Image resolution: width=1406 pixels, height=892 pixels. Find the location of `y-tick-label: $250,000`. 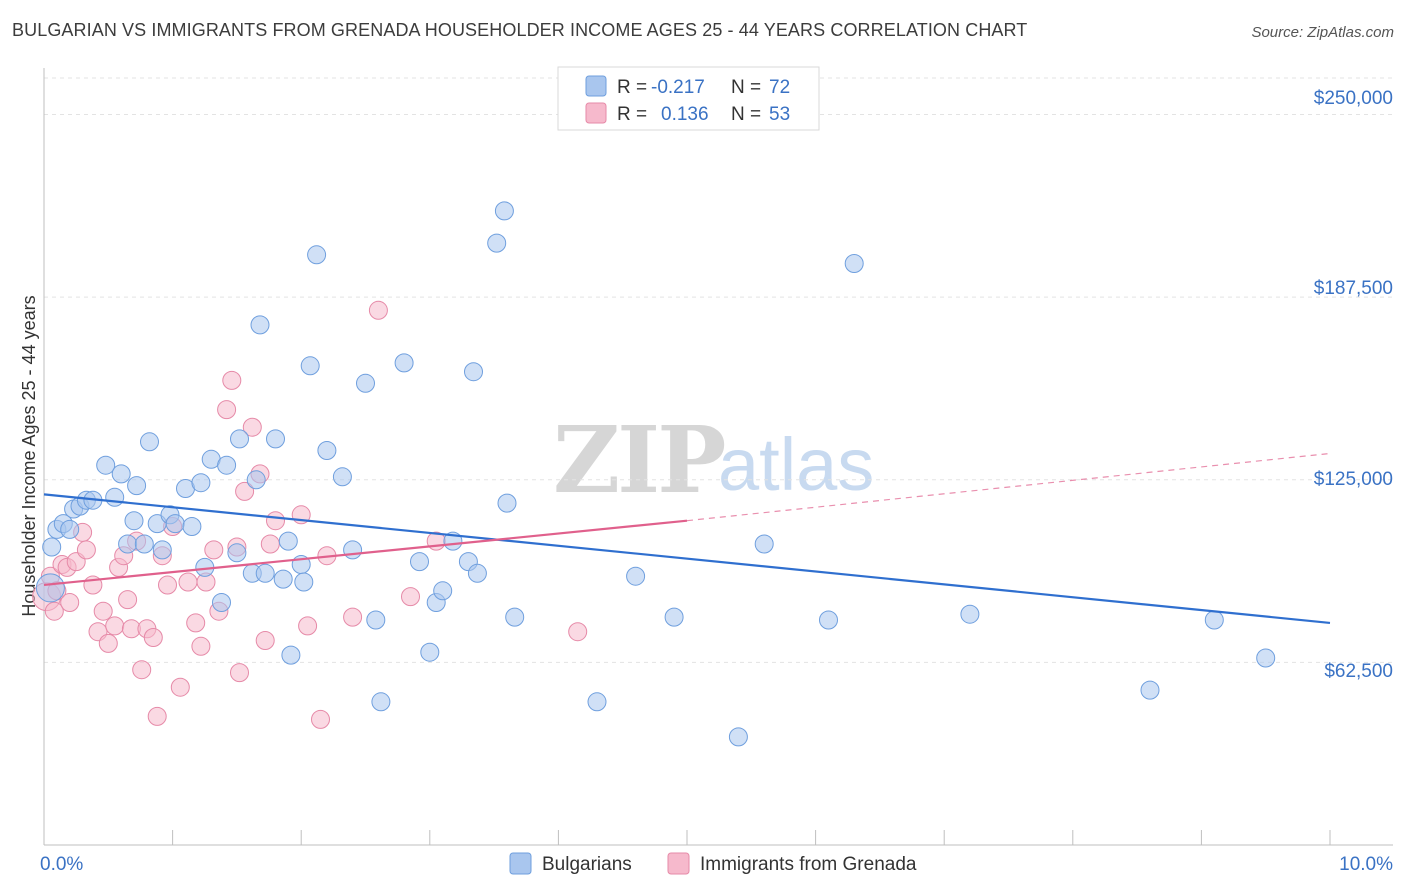

y-tick-label: $250,000 is located at coordinates (1353, 98).